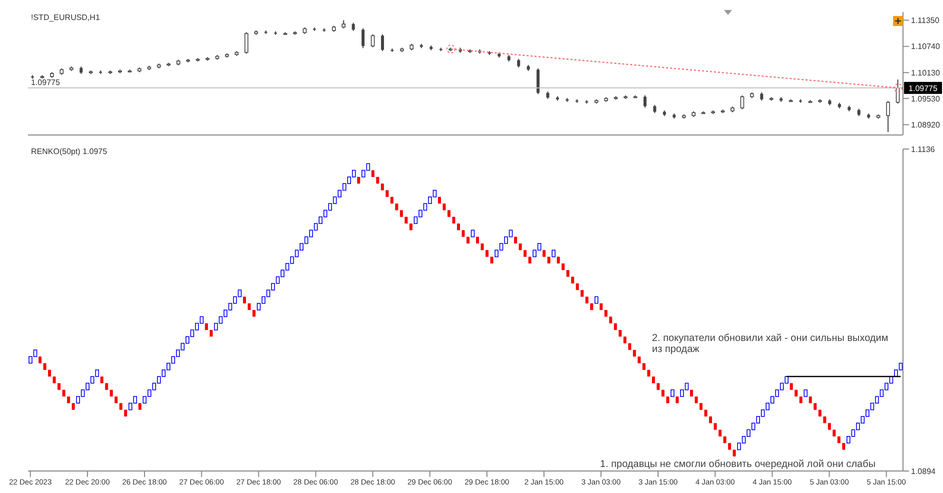 Image resolution: width=943 pixels, height=493 pixels. I want to click on annotation: 2. покупатели обновили хай - они сильны выходим из продаж, so click(771, 344).